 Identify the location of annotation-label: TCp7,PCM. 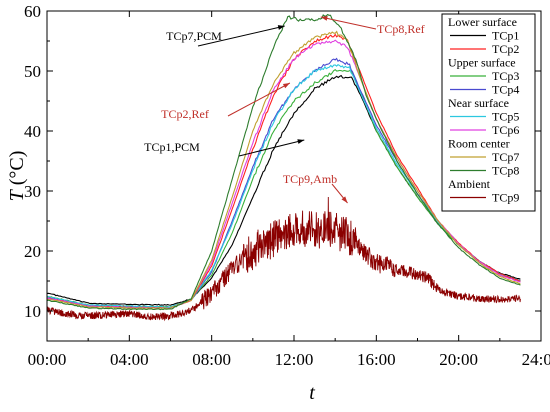
(194, 36).